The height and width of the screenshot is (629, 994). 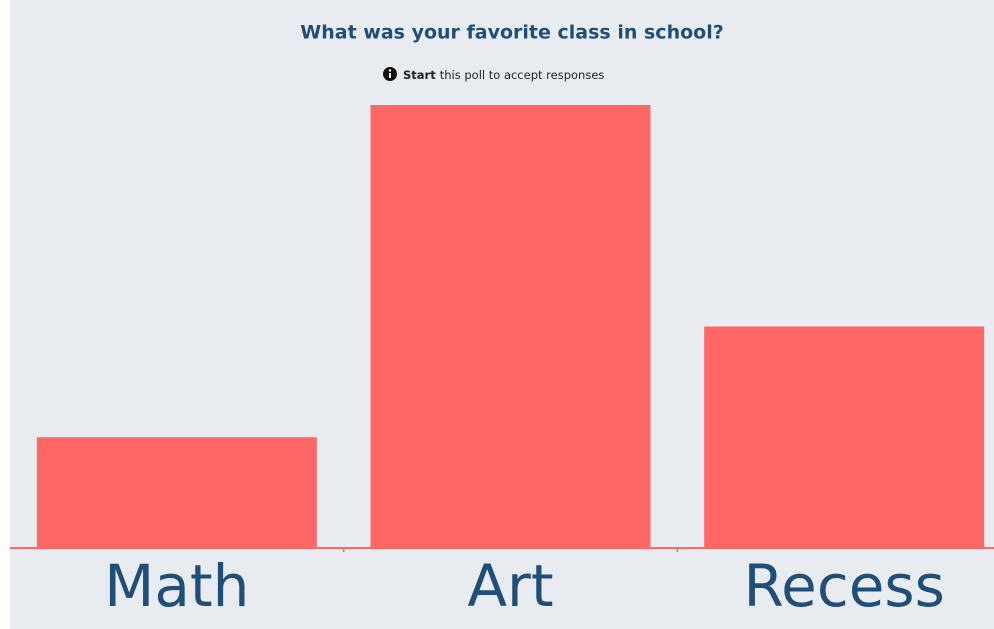 What do you see at coordinates (522, 75) in the screenshot?
I see `notice-rest: this poll to accept responses` at bounding box center [522, 75].